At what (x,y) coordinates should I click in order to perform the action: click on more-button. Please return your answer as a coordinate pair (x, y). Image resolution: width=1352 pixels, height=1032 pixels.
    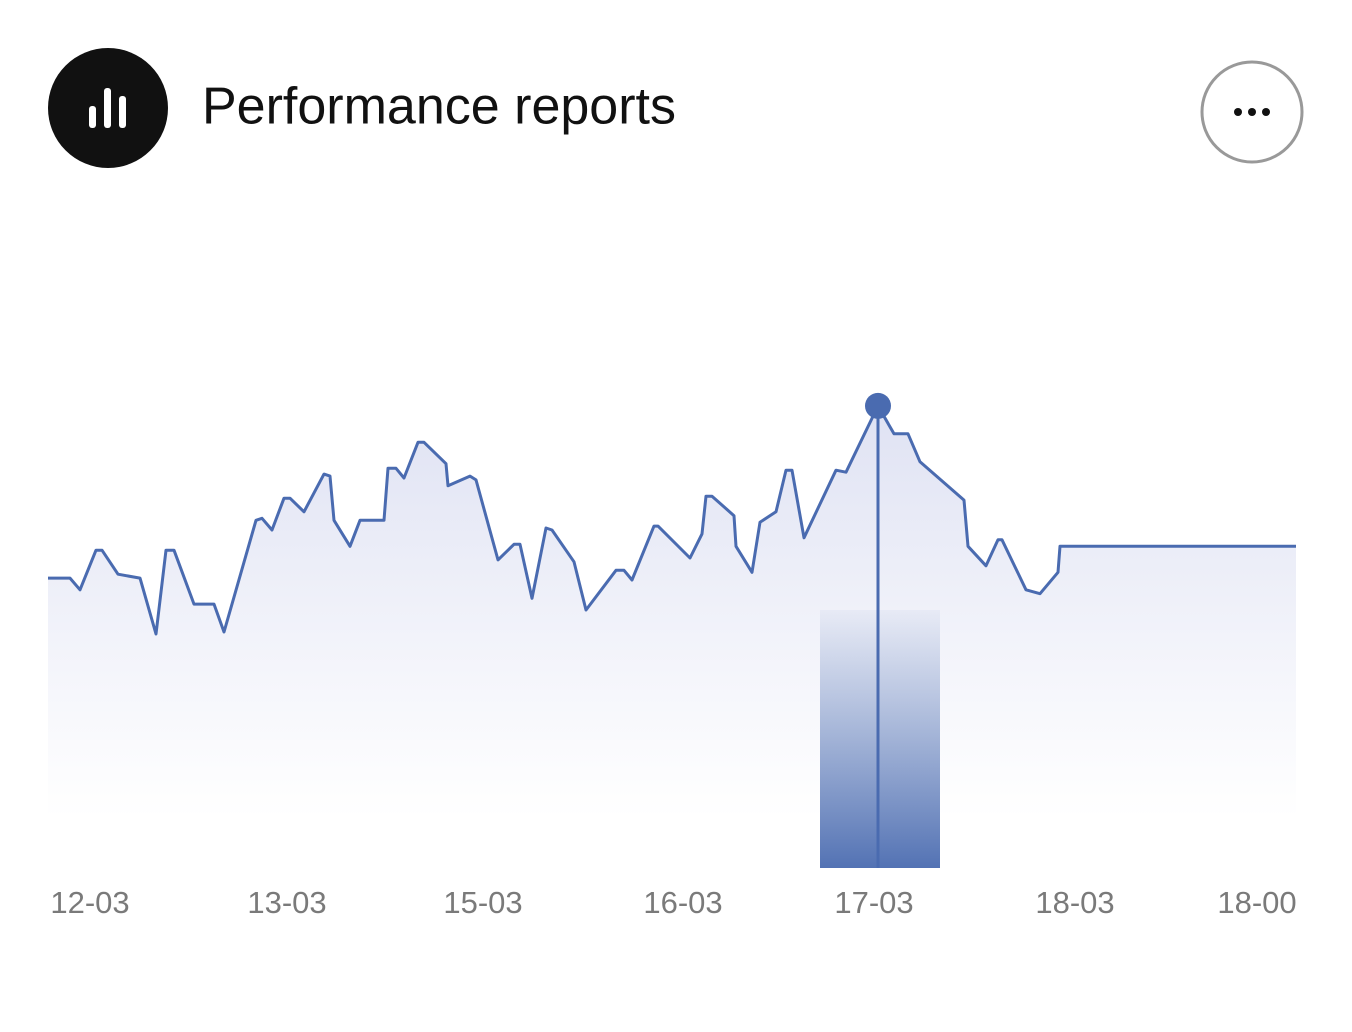
    Looking at the image, I should click on (1252, 112).